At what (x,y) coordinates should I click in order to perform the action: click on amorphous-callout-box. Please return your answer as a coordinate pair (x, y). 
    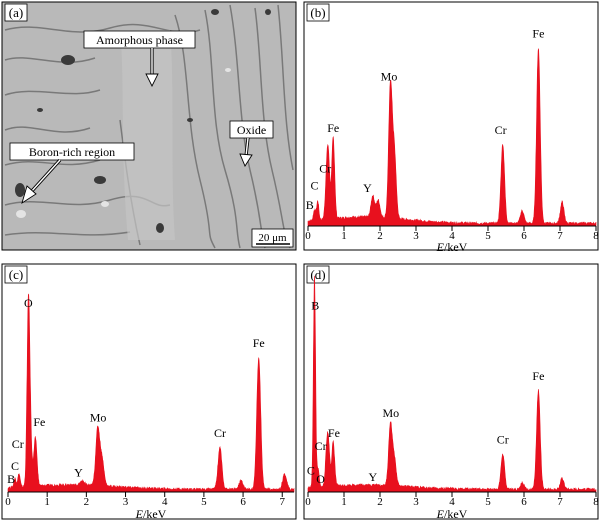
    Looking at the image, I should click on (139, 39).